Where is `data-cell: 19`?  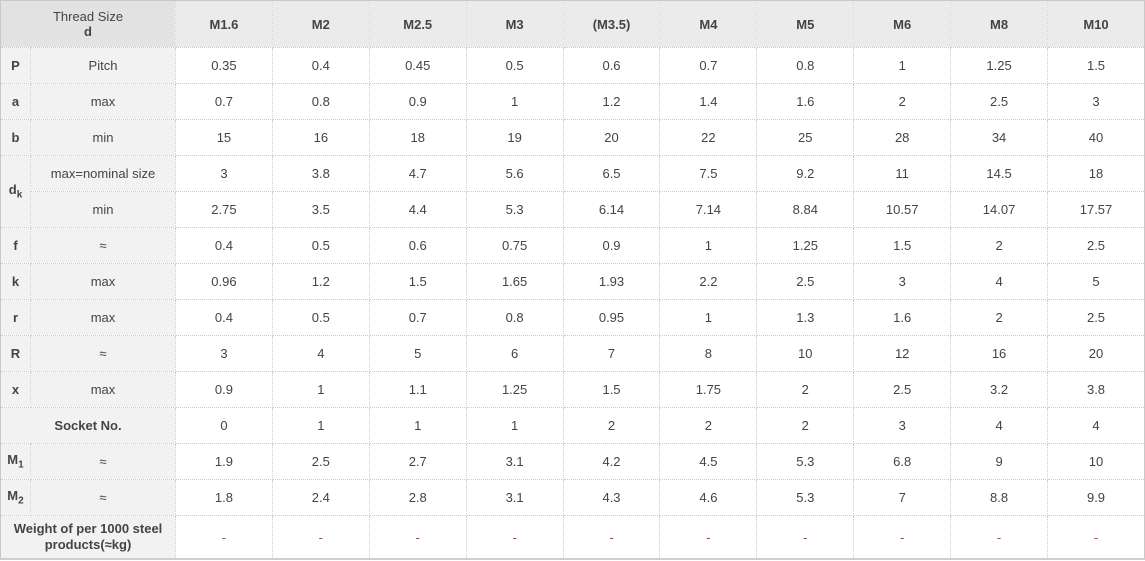 data-cell: 19 is located at coordinates (514, 137).